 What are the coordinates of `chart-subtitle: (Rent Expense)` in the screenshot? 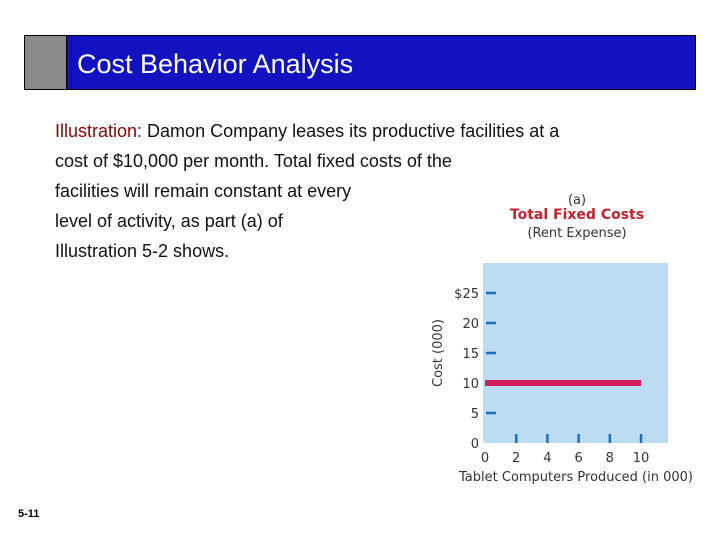 It's located at (576, 233).